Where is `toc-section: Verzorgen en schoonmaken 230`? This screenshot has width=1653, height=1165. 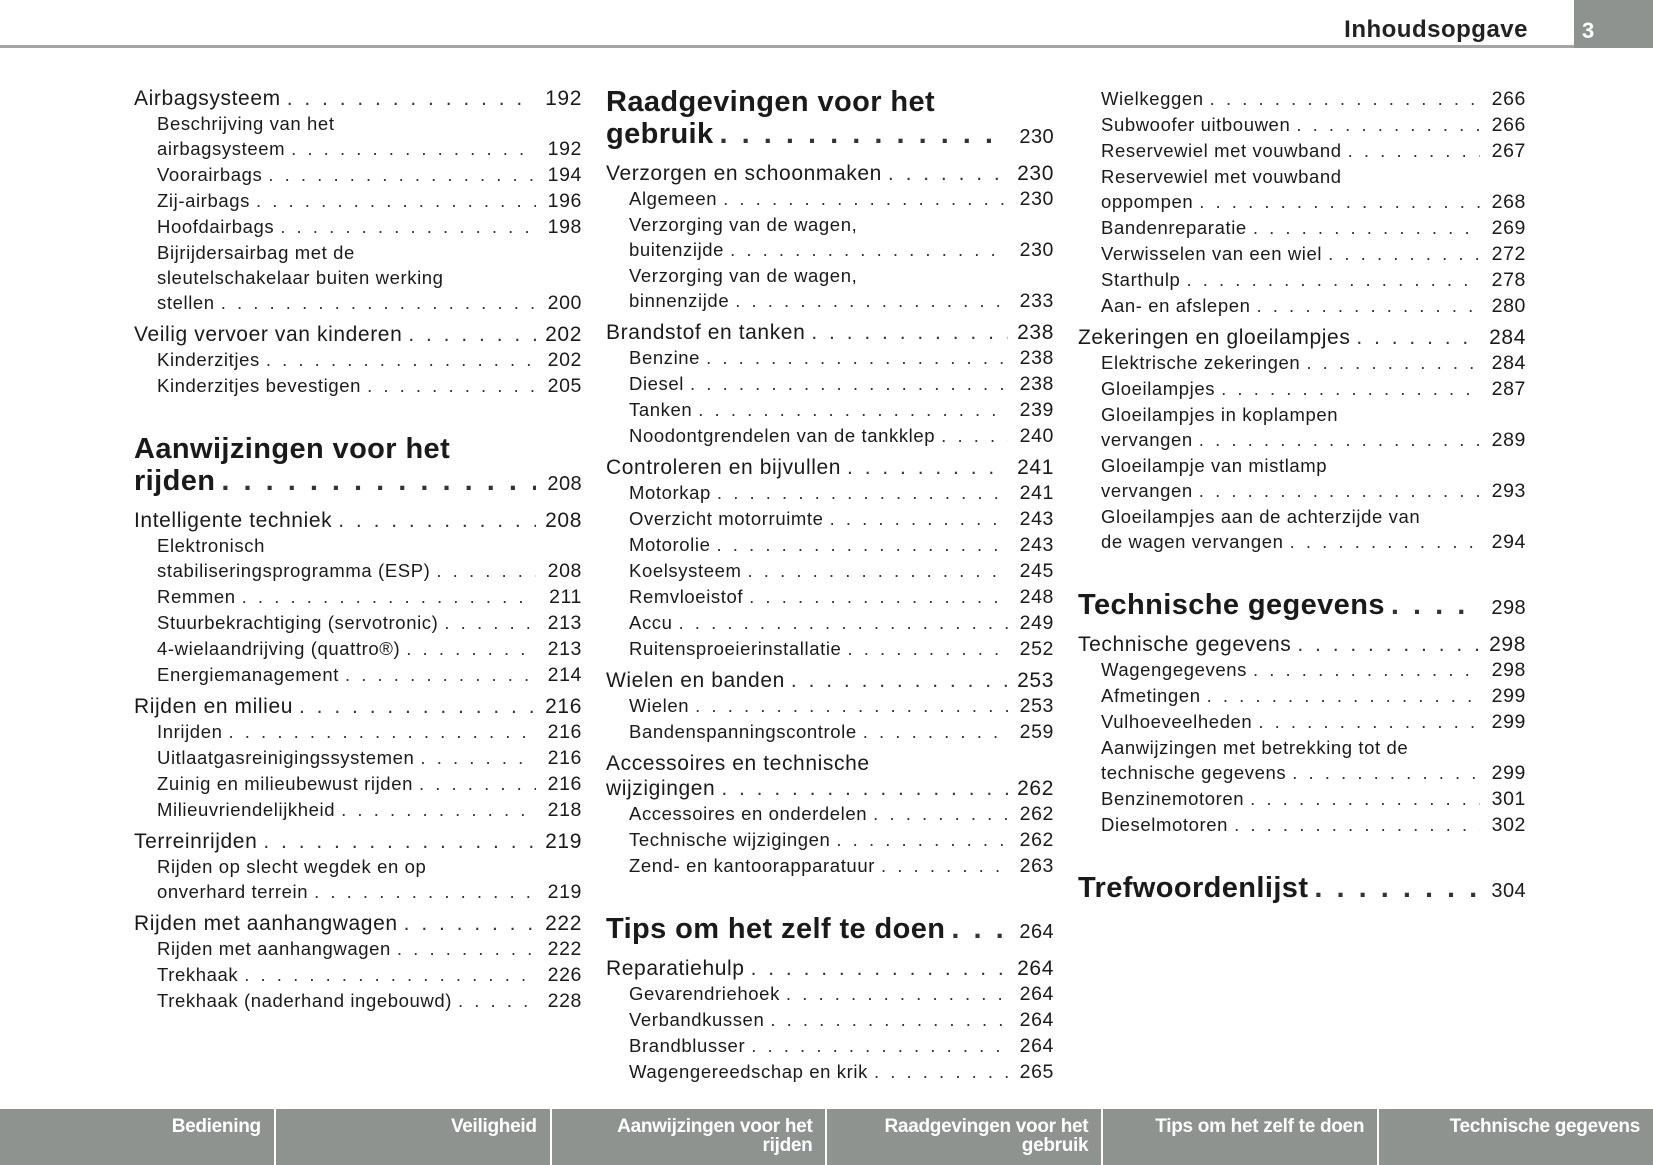 toc-section: Verzorgen en schoonmaken 230 is located at coordinates (830, 173).